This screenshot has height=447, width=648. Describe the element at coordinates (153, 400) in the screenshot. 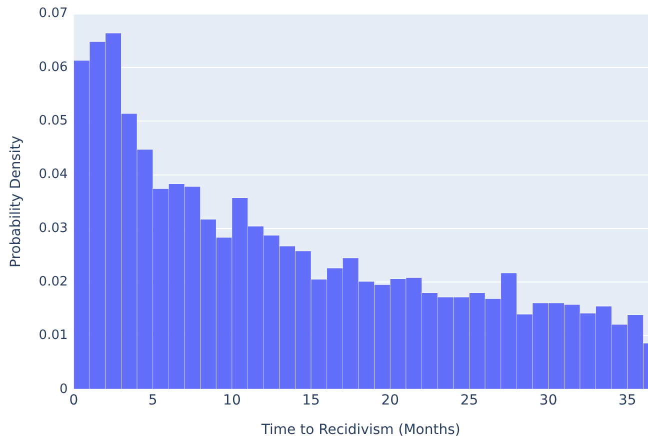

I see `x-tick-label: 5` at that location.